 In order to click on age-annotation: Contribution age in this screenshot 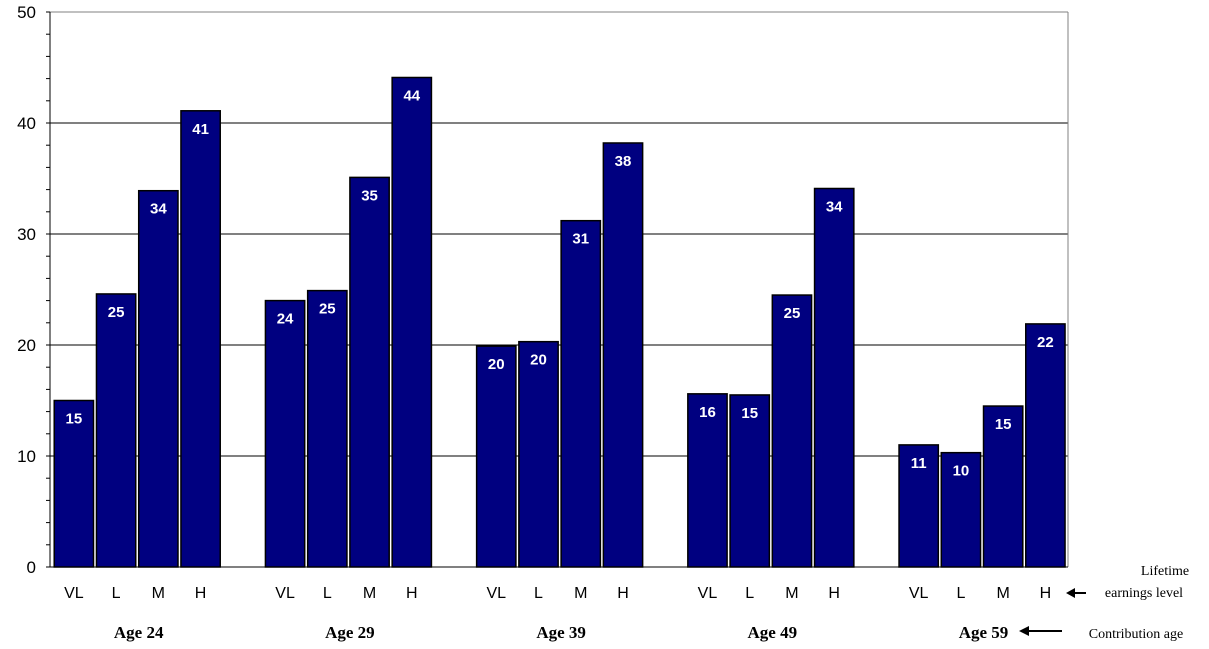, I will do `click(1136, 634)`.